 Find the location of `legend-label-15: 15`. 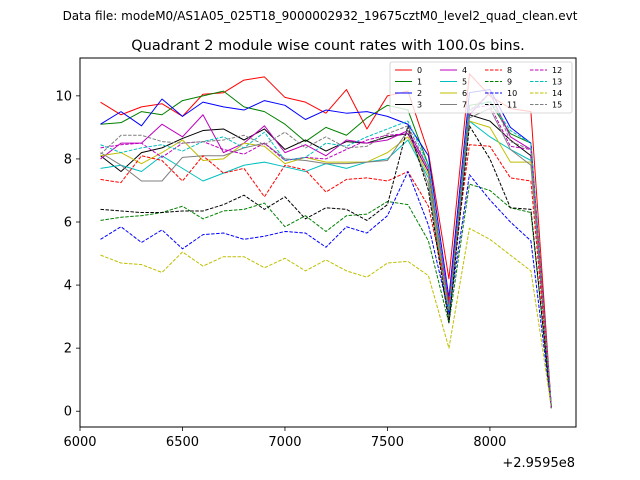

legend-label-15: 15 is located at coordinates (557, 105).